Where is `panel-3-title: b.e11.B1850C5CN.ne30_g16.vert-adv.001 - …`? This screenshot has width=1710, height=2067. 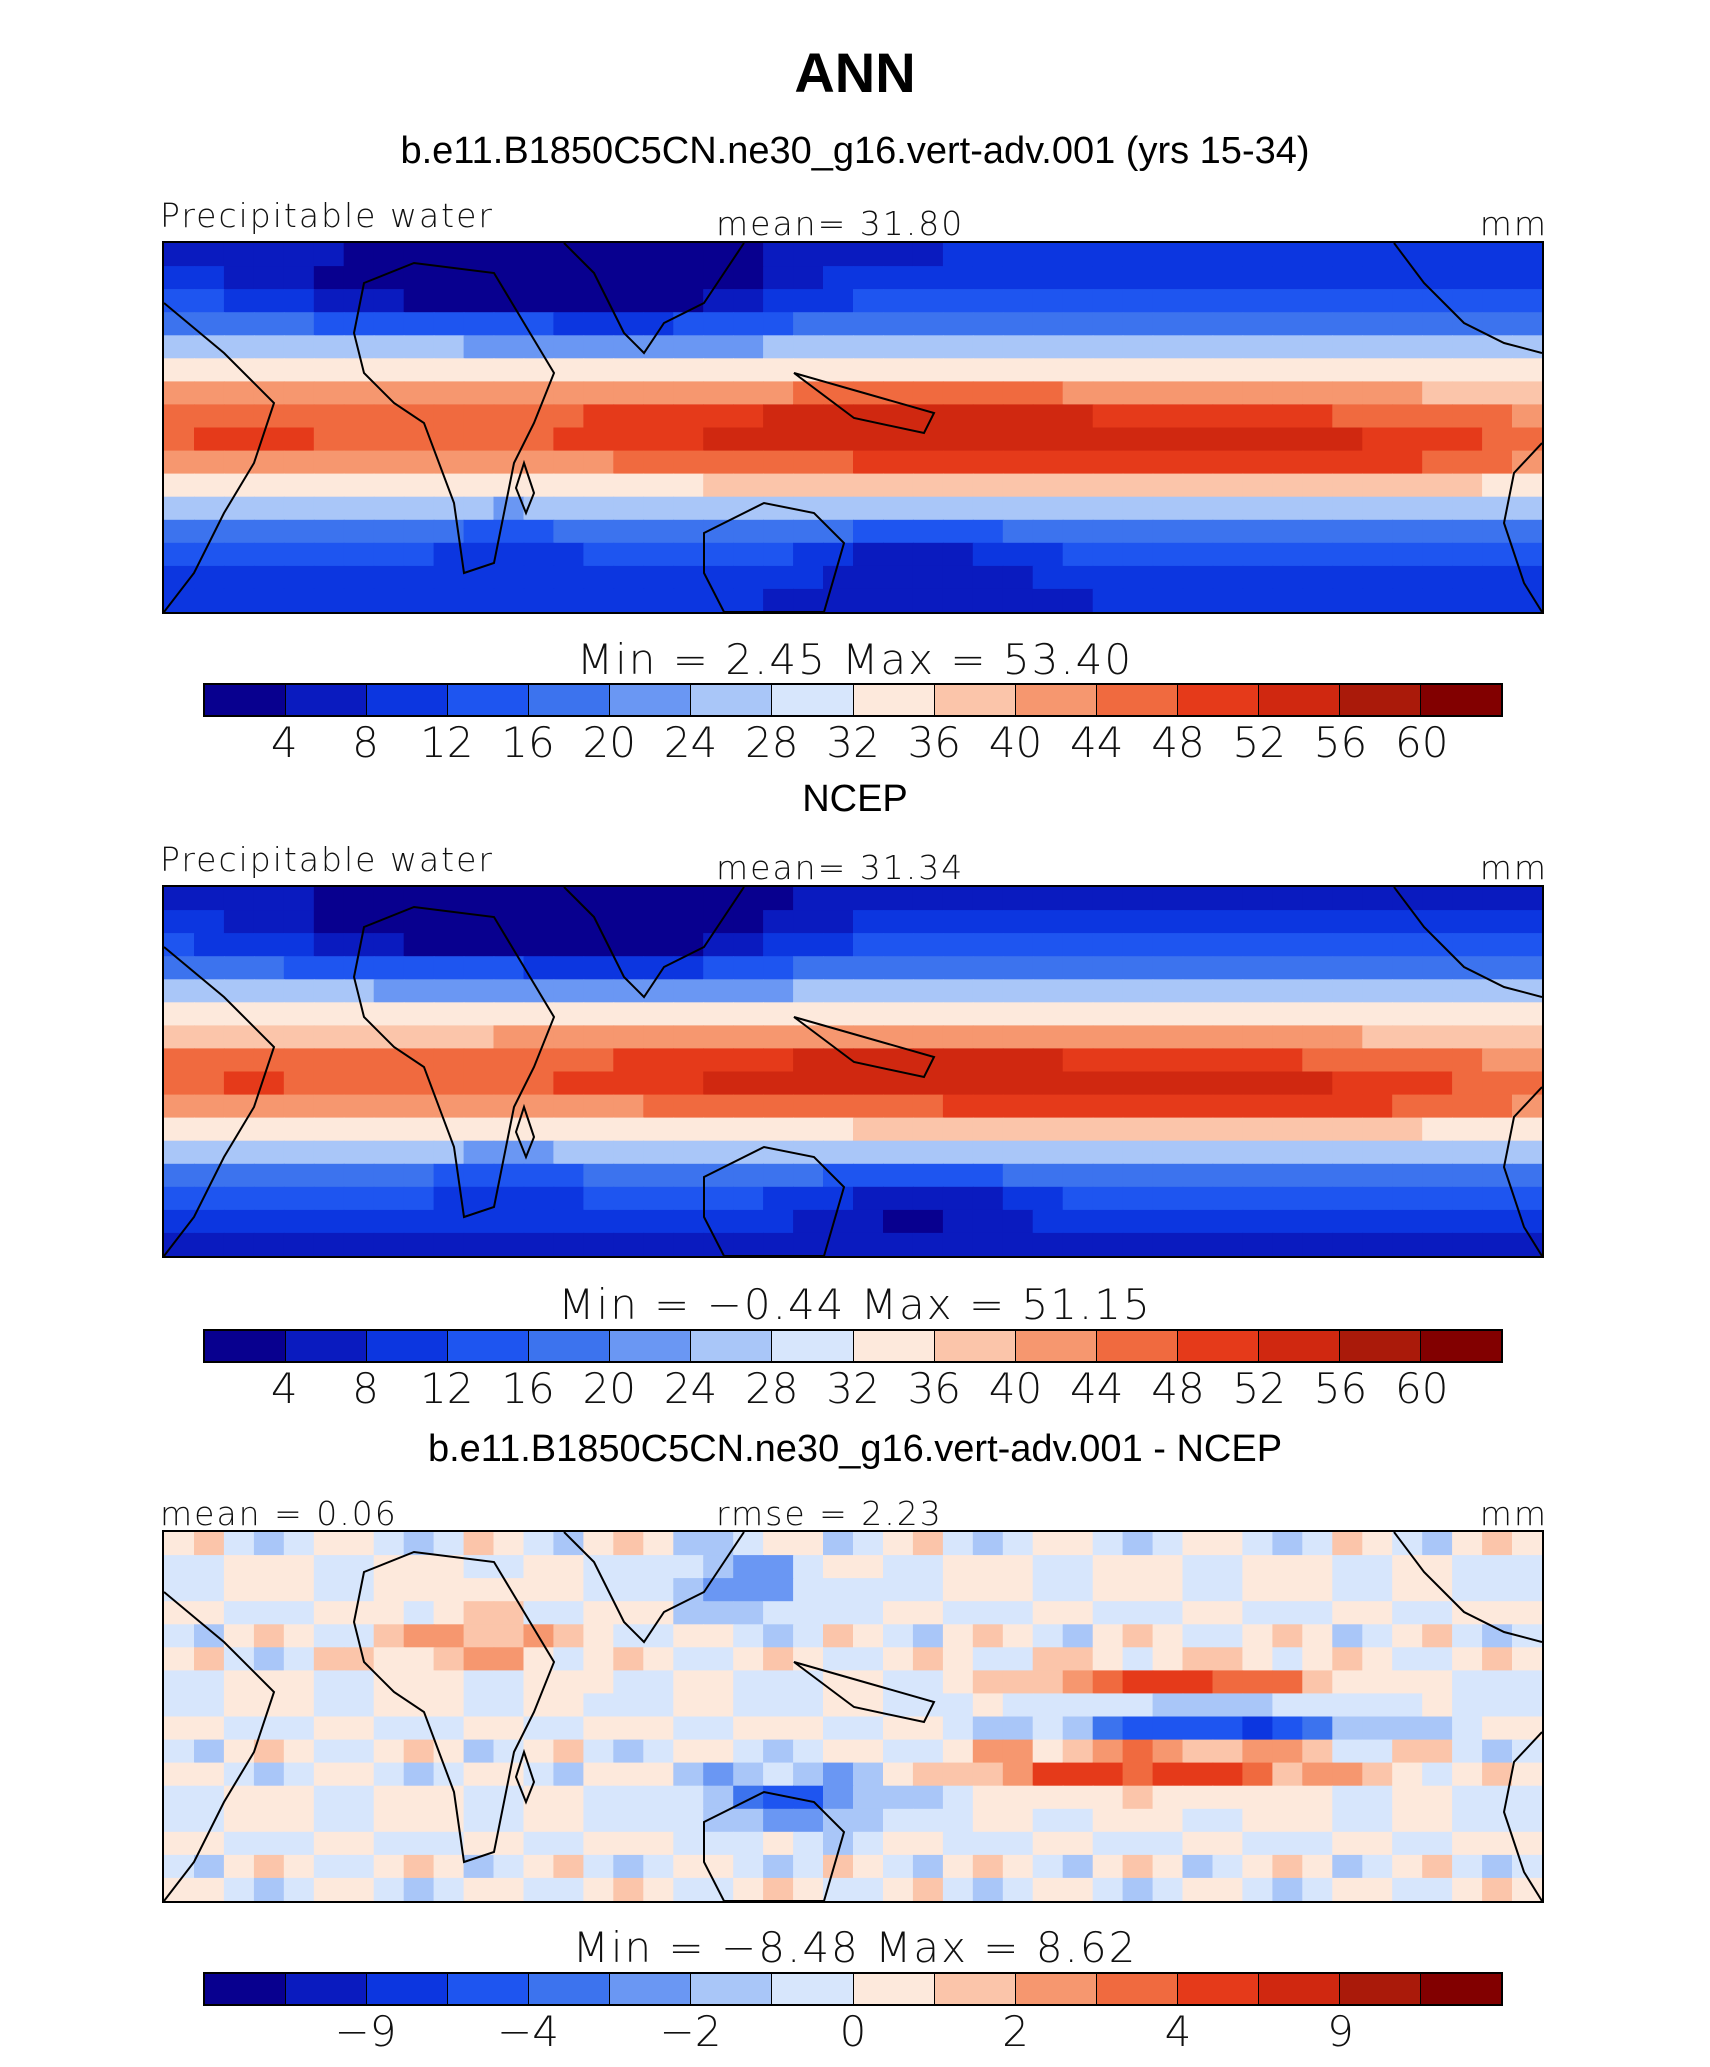
panel-3-title: b.e11.B1850C5CN.ne30_g16.vert-adv.001 - … is located at coordinates (855, 1449).